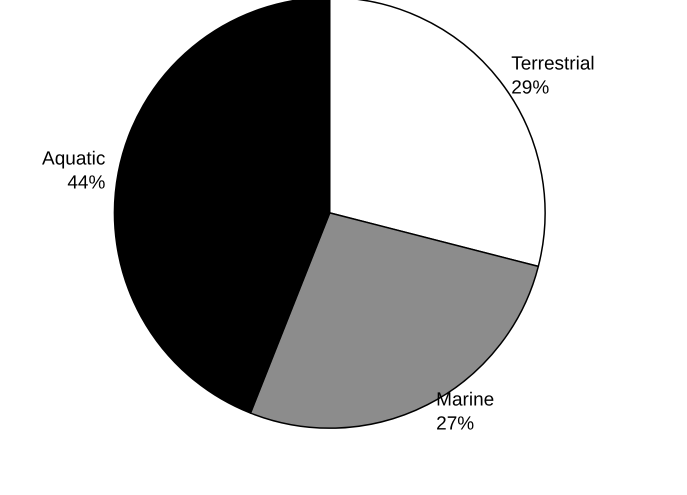 The height and width of the screenshot is (495, 687). Describe the element at coordinates (553, 63) in the screenshot. I see `slice-label: Terrestrial` at that location.